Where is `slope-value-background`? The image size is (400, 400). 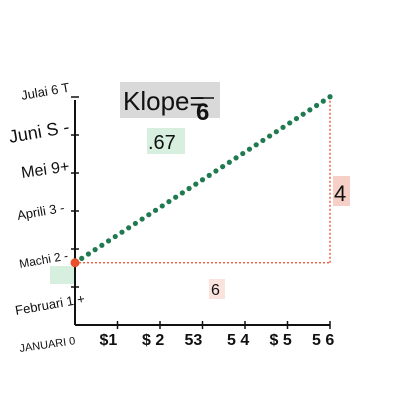 slope-value-background is located at coordinates (166, 141).